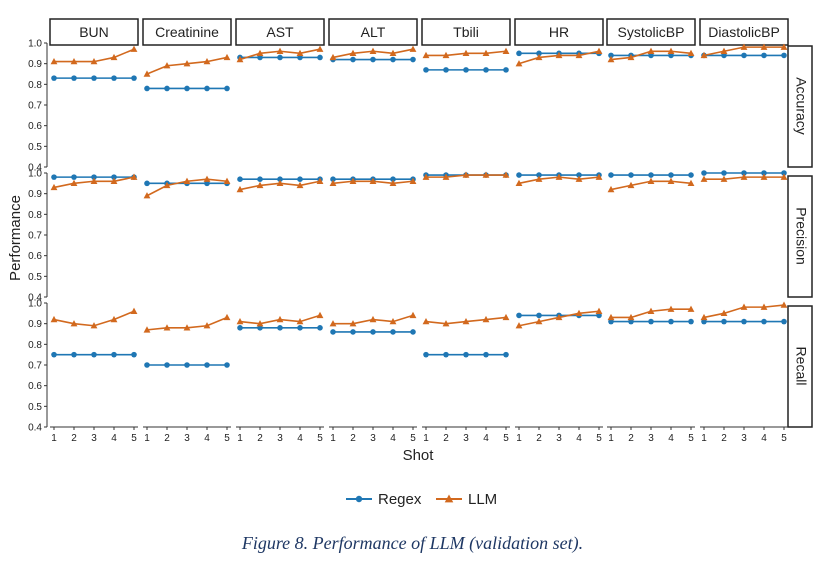 The image size is (825, 566). Describe the element at coordinates (449, 498) in the screenshot. I see `legend-llm-marker` at that location.